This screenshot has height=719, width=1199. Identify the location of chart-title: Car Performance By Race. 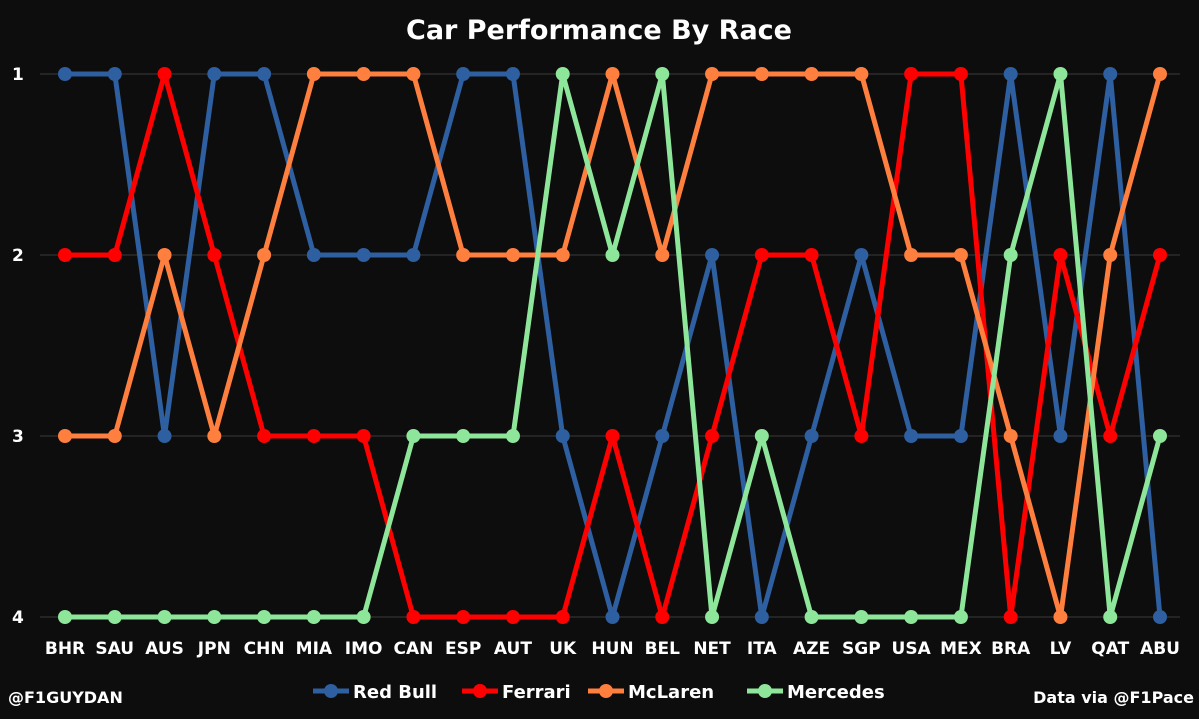
(599, 30).